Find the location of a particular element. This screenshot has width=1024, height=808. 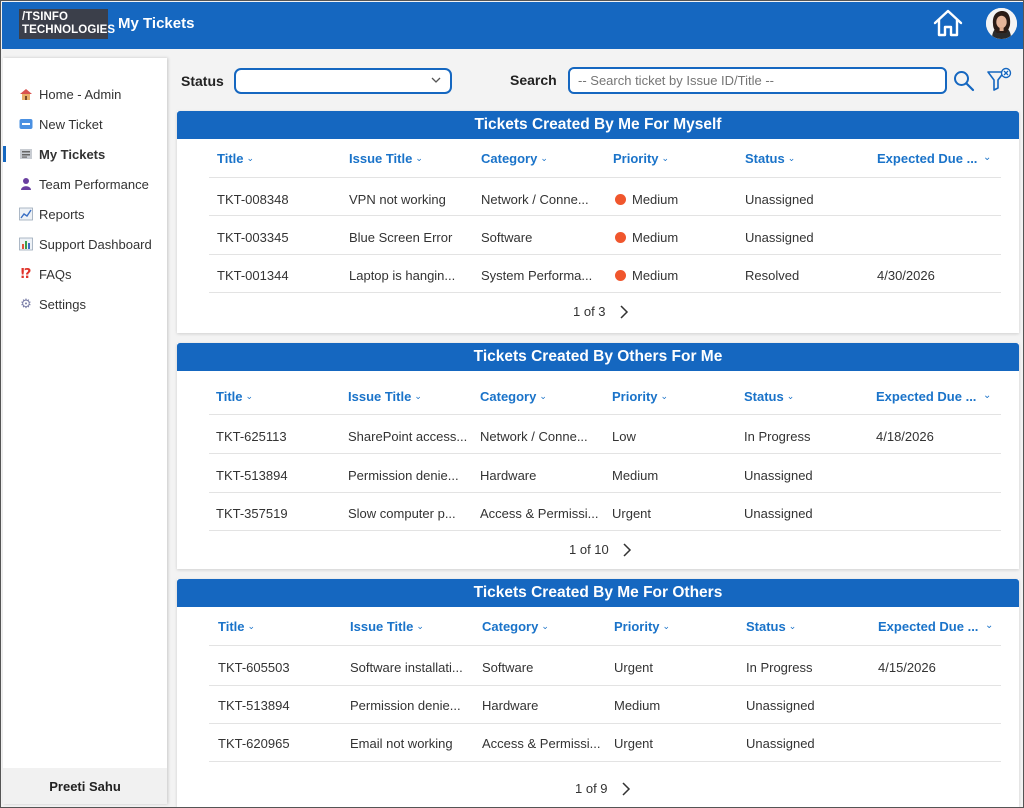

sidebar-item-settings: ⚙ Settings is located at coordinates (85, 304).